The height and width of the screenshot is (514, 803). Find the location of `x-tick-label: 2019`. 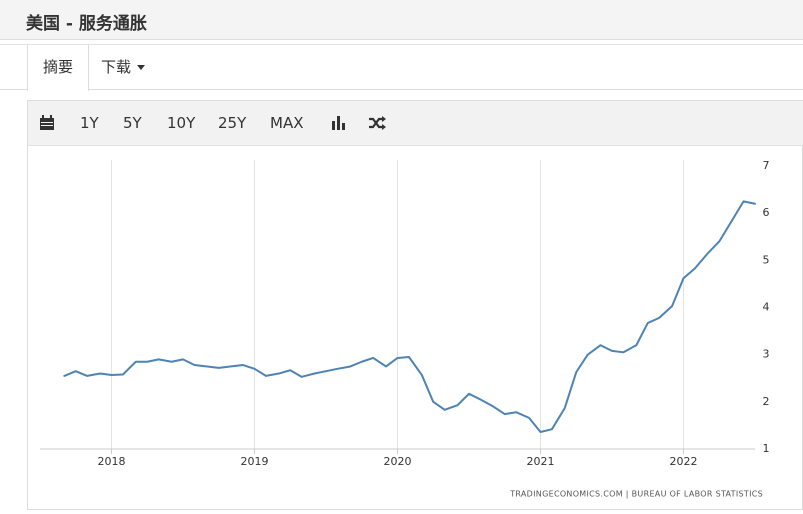

x-tick-label: 2019 is located at coordinates (255, 461).